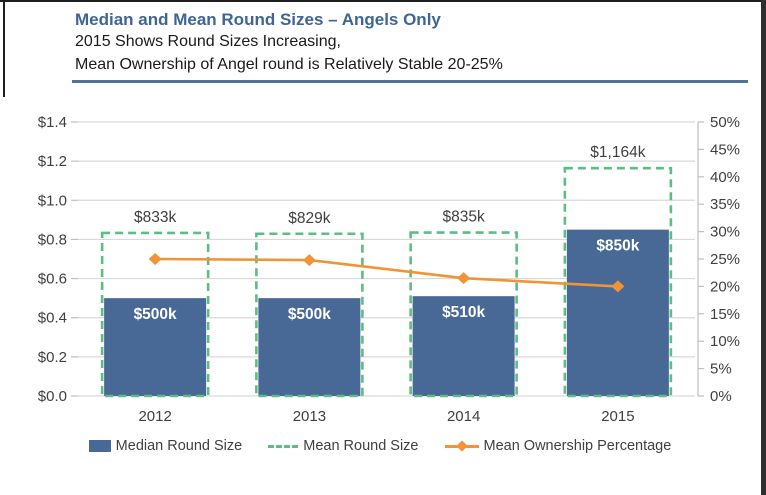 The height and width of the screenshot is (495, 766). I want to click on right-axis-tick-label: 25%, so click(725, 259).